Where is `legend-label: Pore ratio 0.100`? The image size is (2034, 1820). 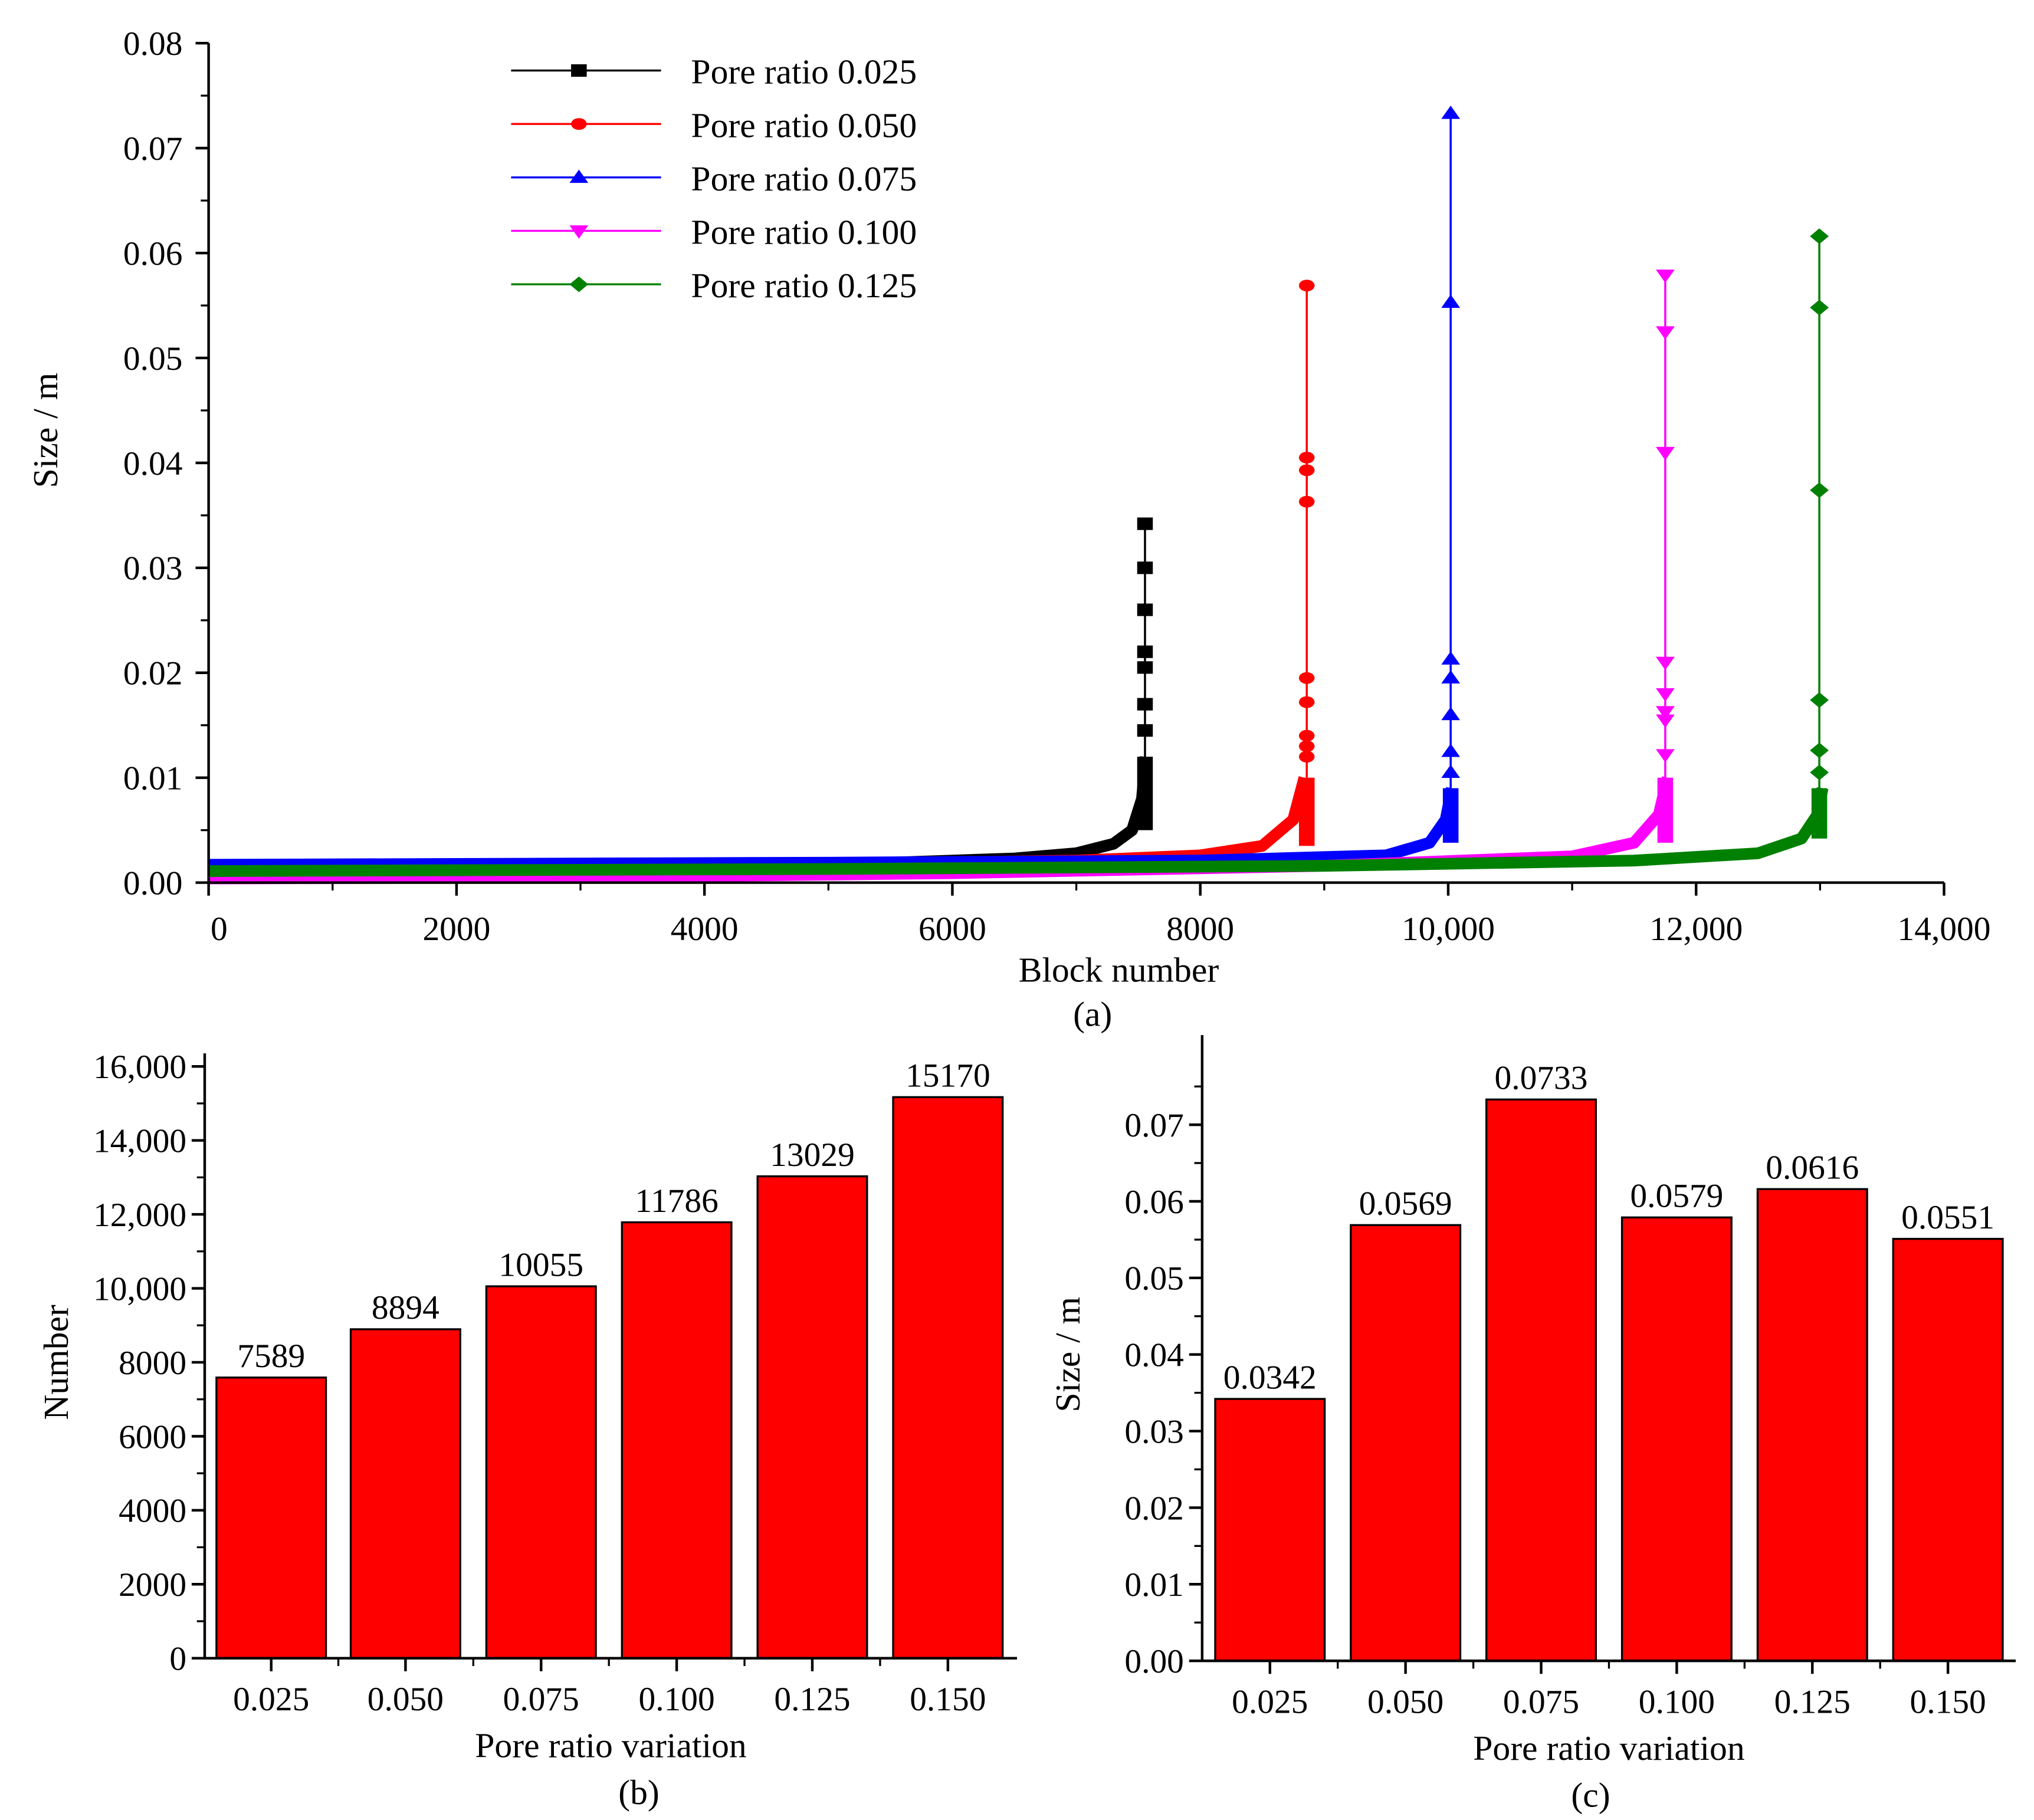
legend-label: Pore ratio 0.100 is located at coordinates (804, 232).